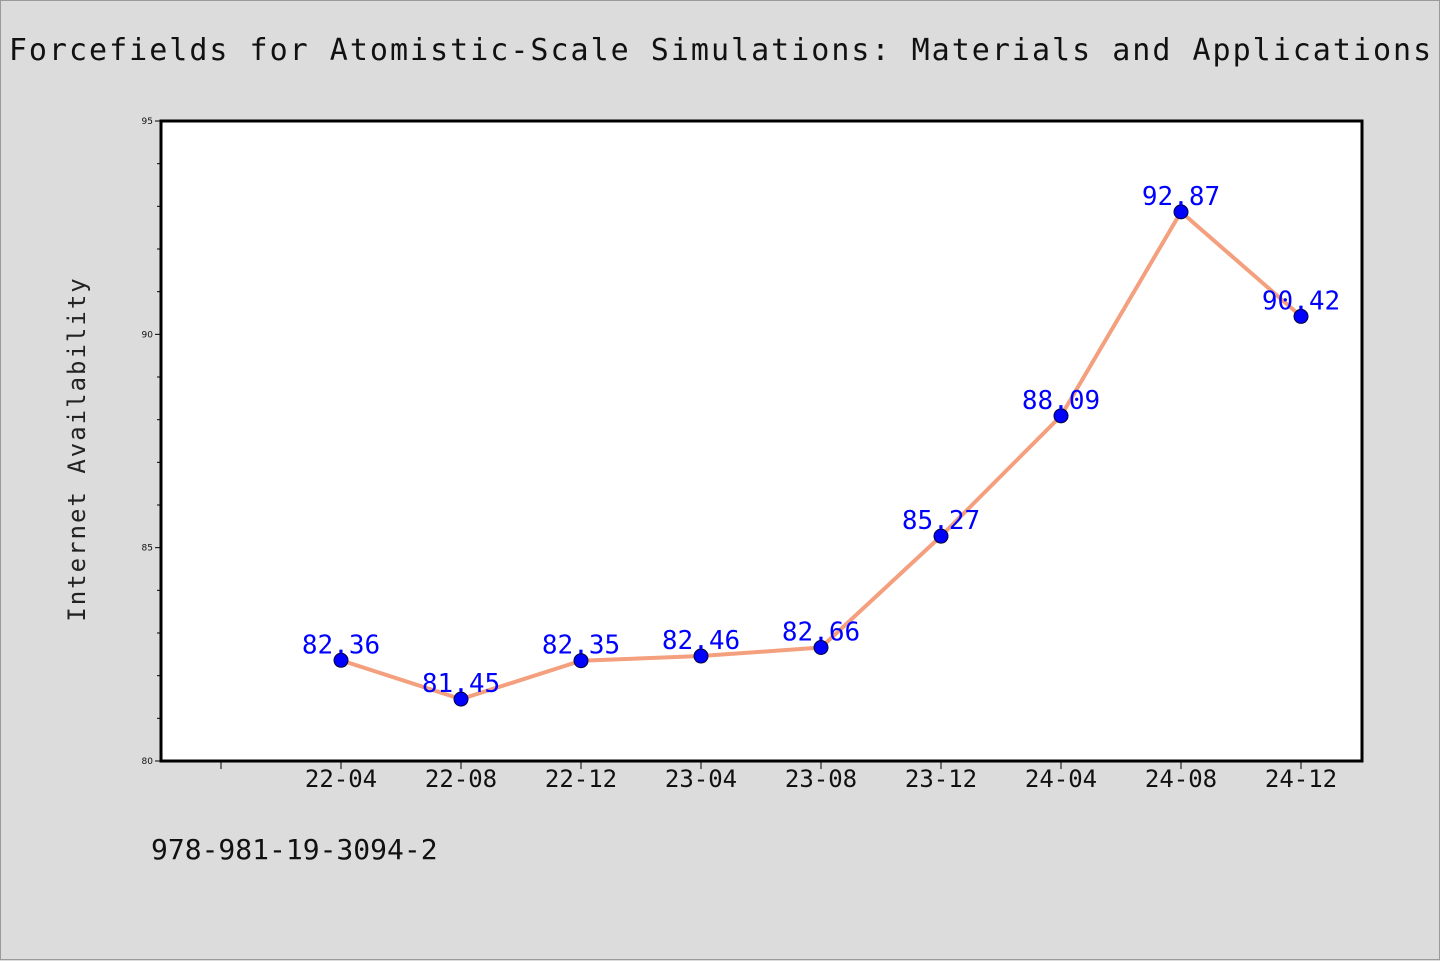 The height and width of the screenshot is (961, 1440). I want to click on x-tick-label: 23-08, so click(821, 779).